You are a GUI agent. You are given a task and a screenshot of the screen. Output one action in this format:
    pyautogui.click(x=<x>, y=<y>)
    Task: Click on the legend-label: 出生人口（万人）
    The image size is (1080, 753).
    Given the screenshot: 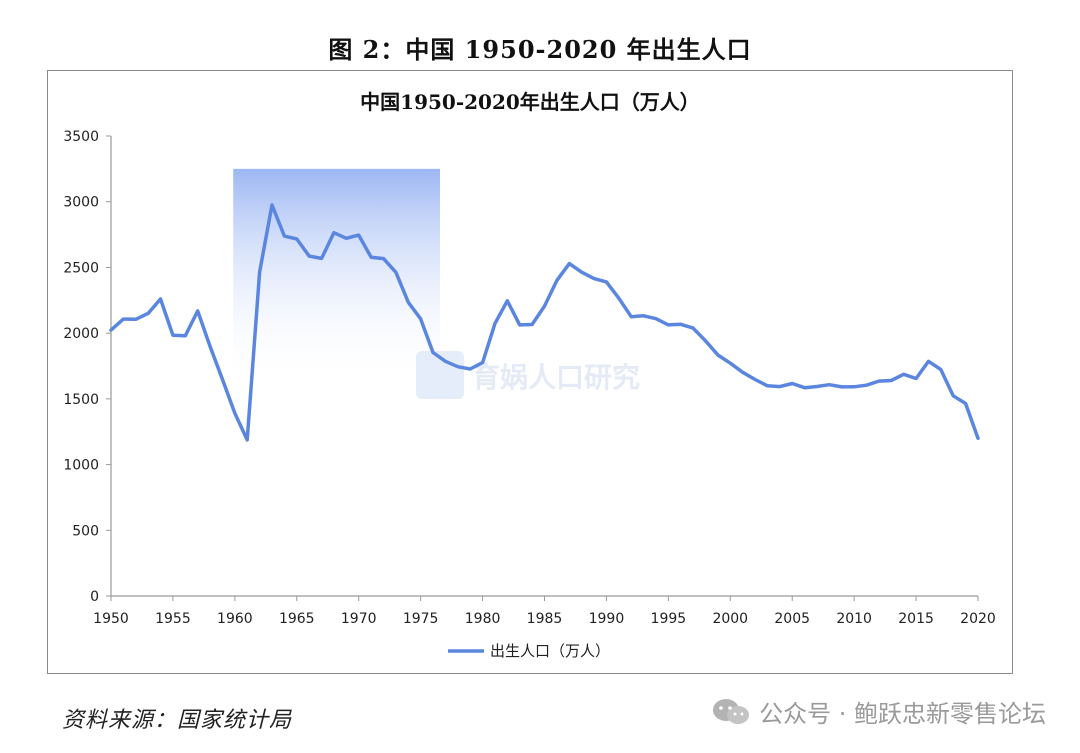 What is the action you would take?
    pyautogui.click(x=550, y=651)
    